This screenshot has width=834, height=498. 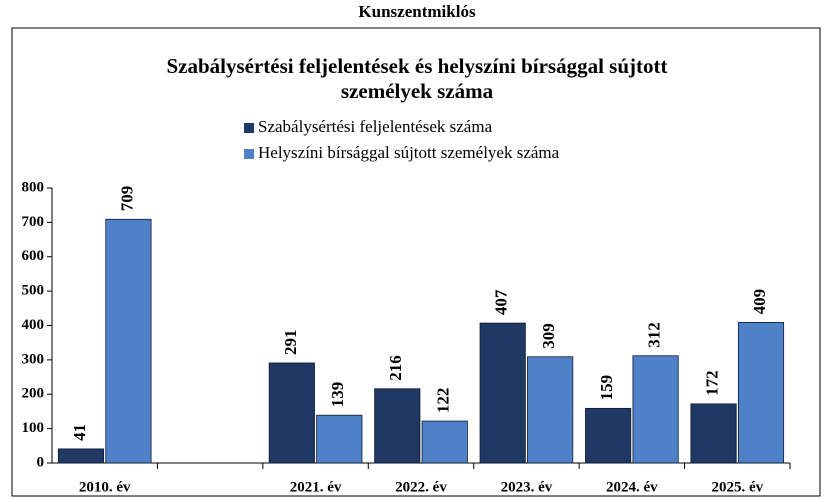 I want to click on value-label: 291, so click(x=290, y=342).